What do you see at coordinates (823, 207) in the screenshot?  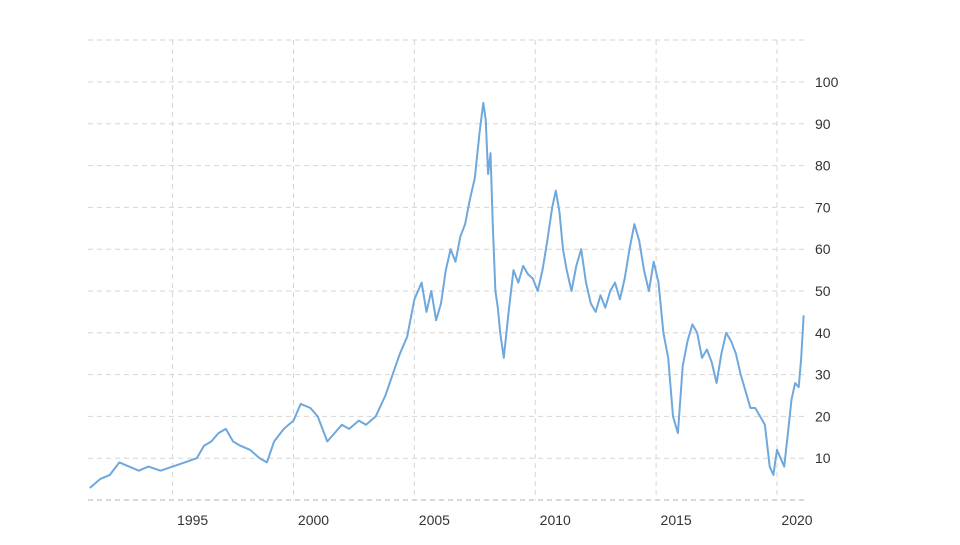 I see `y-tick-label: 70` at bounding box center [823, 207].